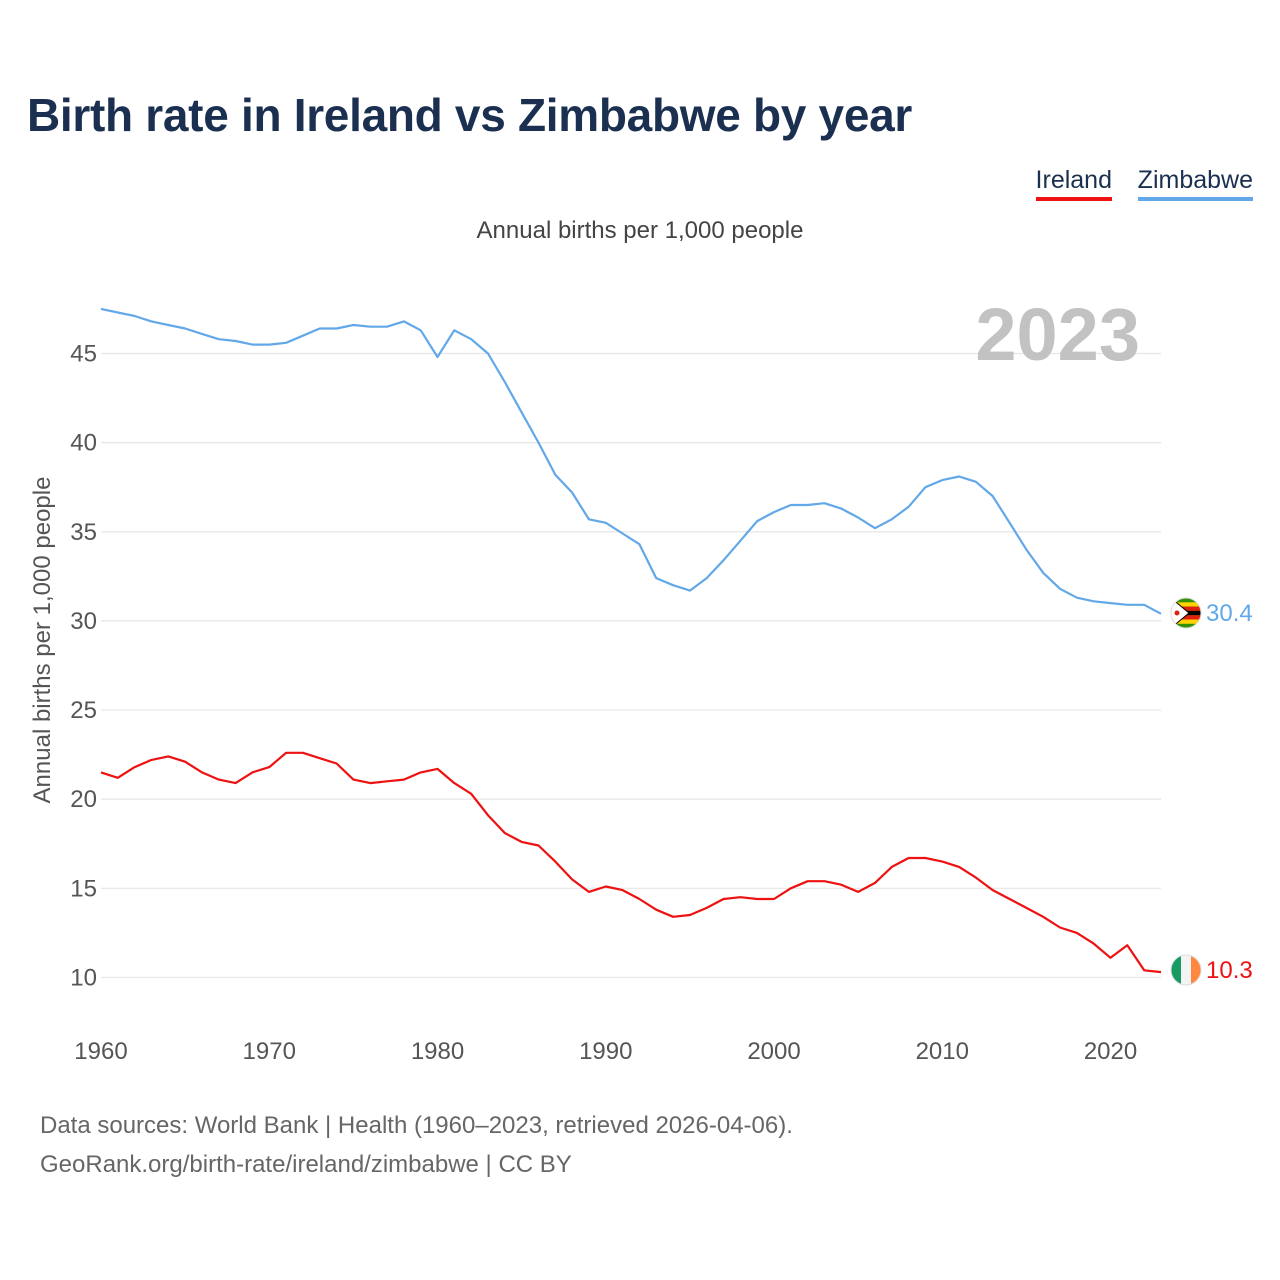 This screenshot has height=1280, width=1280. Describe the element at coordinates (1195, 183) in the screenshot. I see `legend-item-zimbabwe: Zimbabwe` at that location.